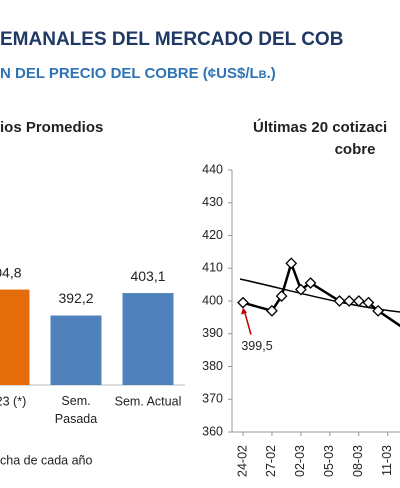 The image size is (400, 488). I want to click on page-title: EMANALES DEL MERCADO DEL COB, so click(171, 39).